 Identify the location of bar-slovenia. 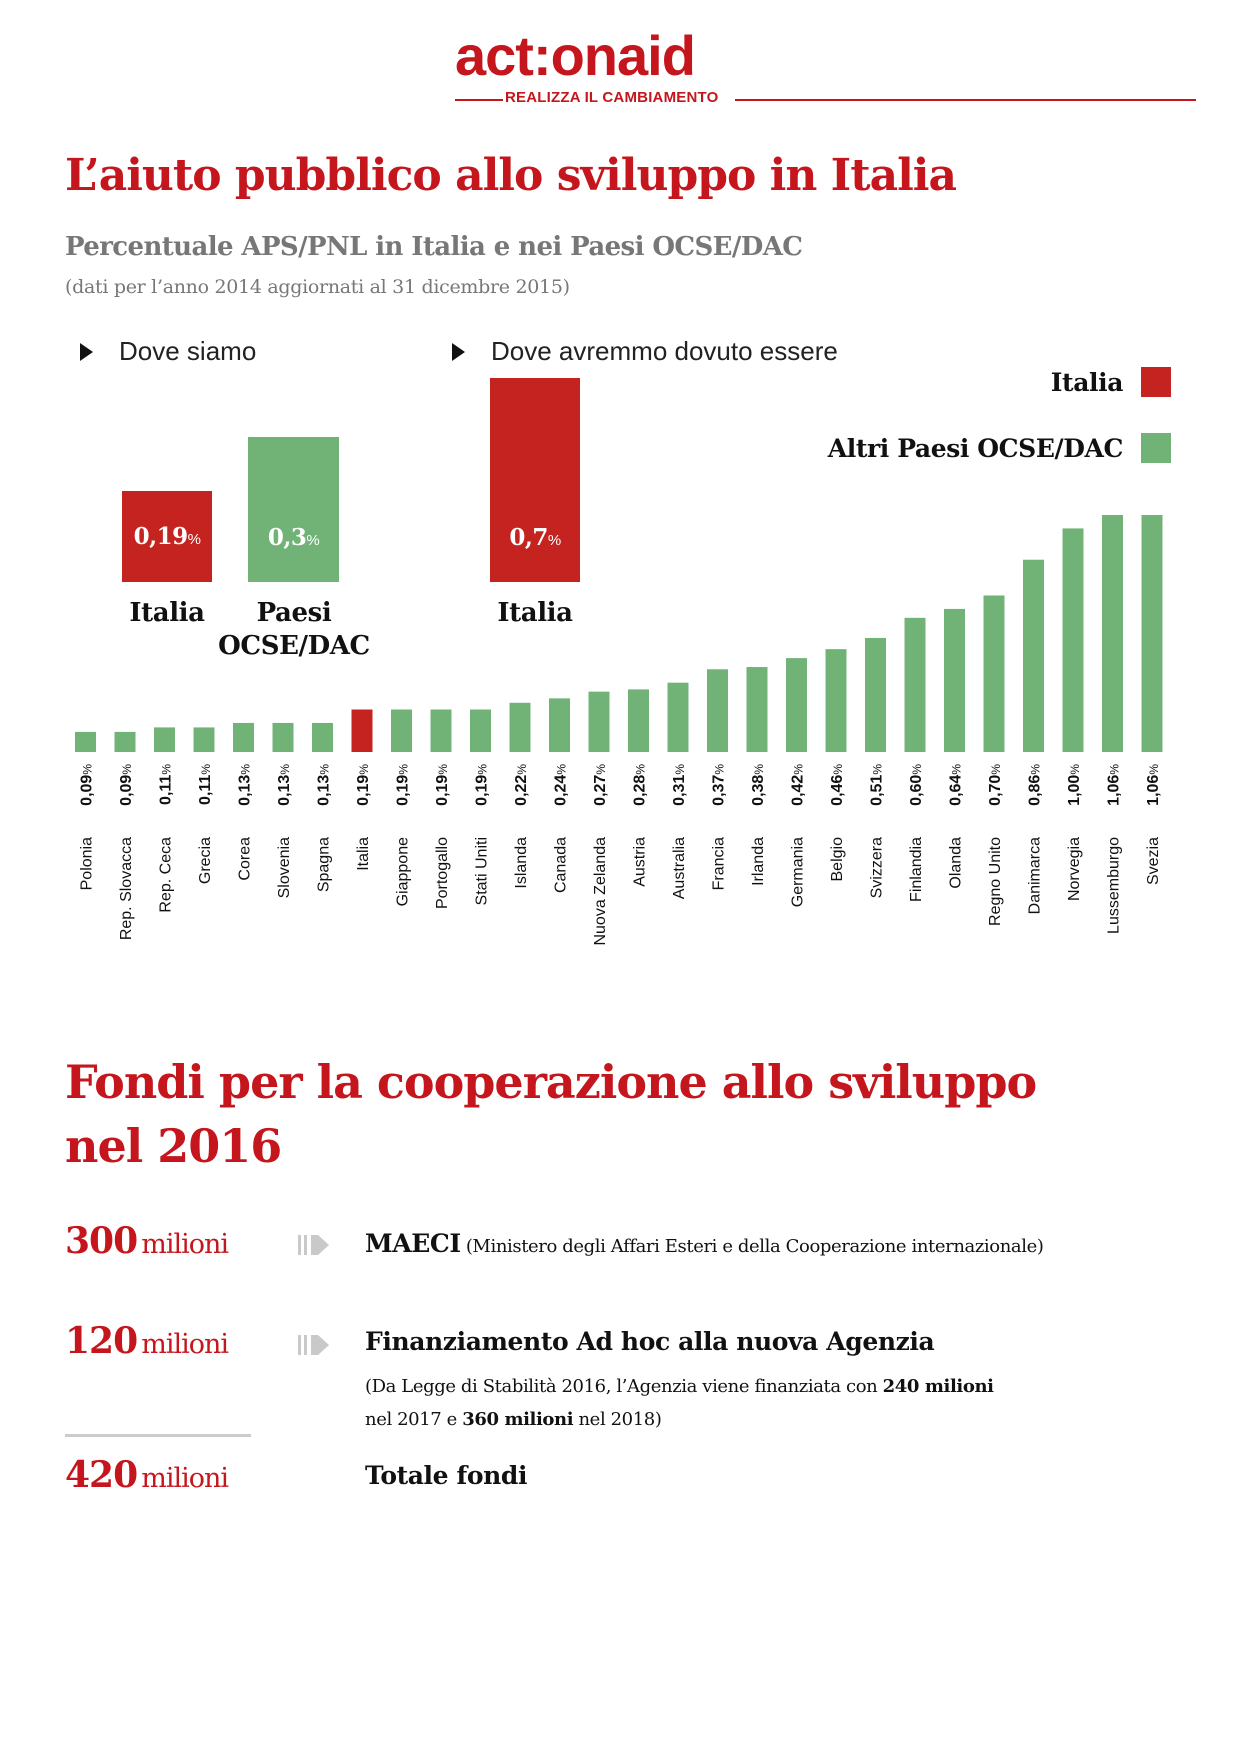
(283, 737).